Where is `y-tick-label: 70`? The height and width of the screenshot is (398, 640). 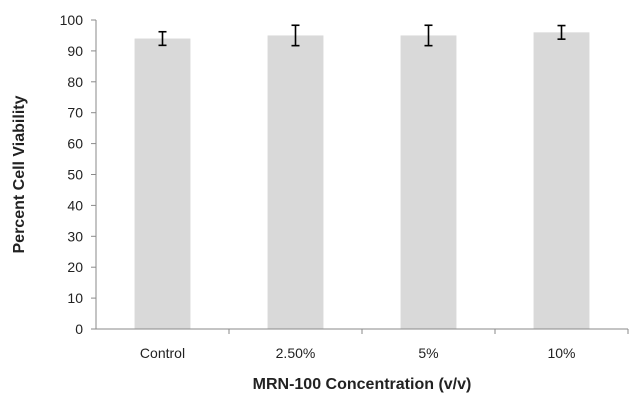
y-tick-label: 70 is located at coordinates (75, 113).